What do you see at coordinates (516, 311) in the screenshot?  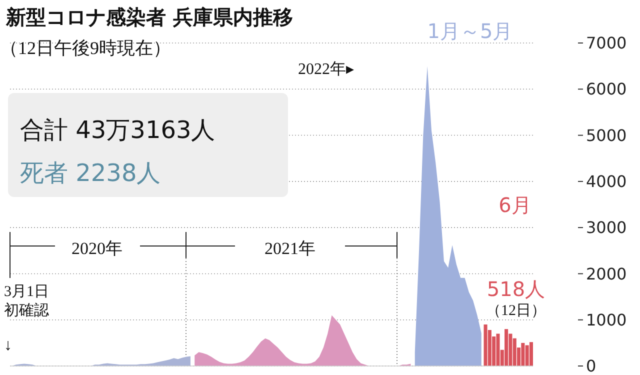 I see `annotation: （12日）` at bounding box center [516, 311].